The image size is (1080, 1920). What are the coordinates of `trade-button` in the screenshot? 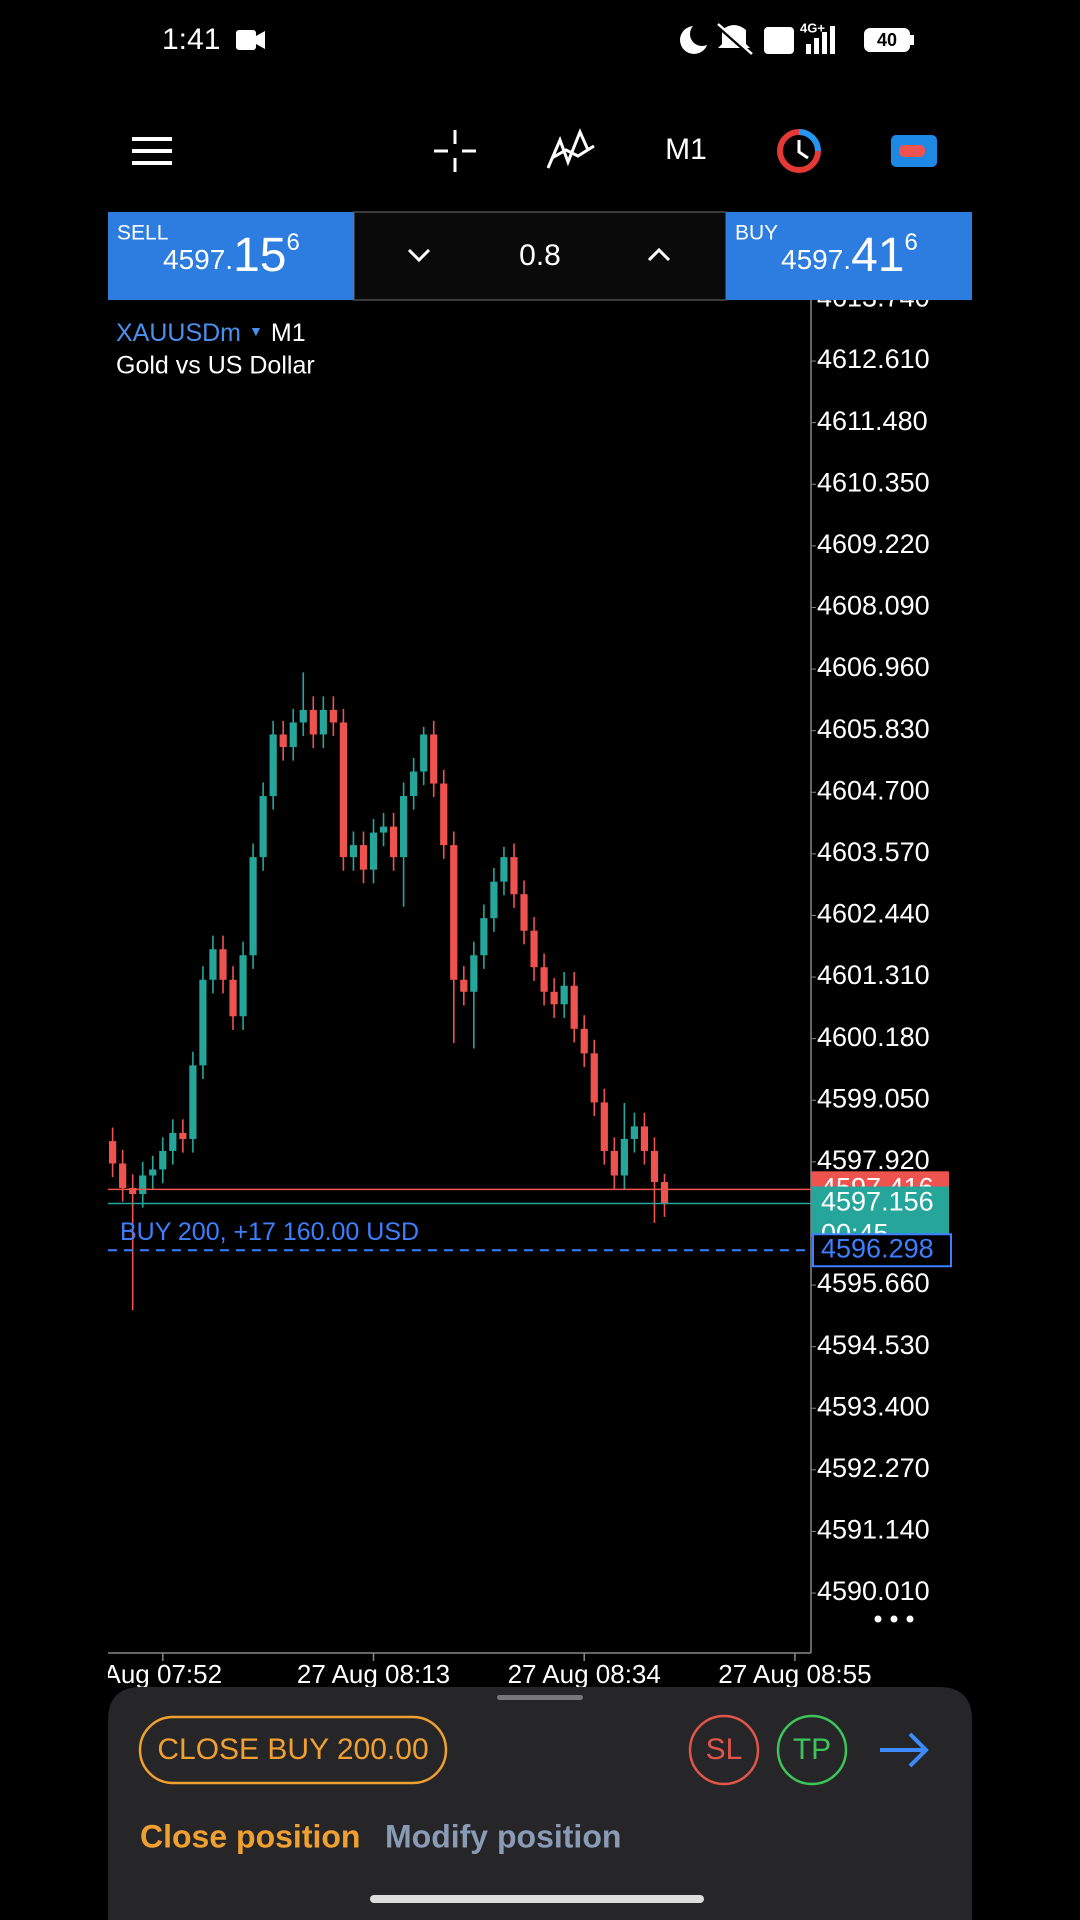 It's located at (799, 151).